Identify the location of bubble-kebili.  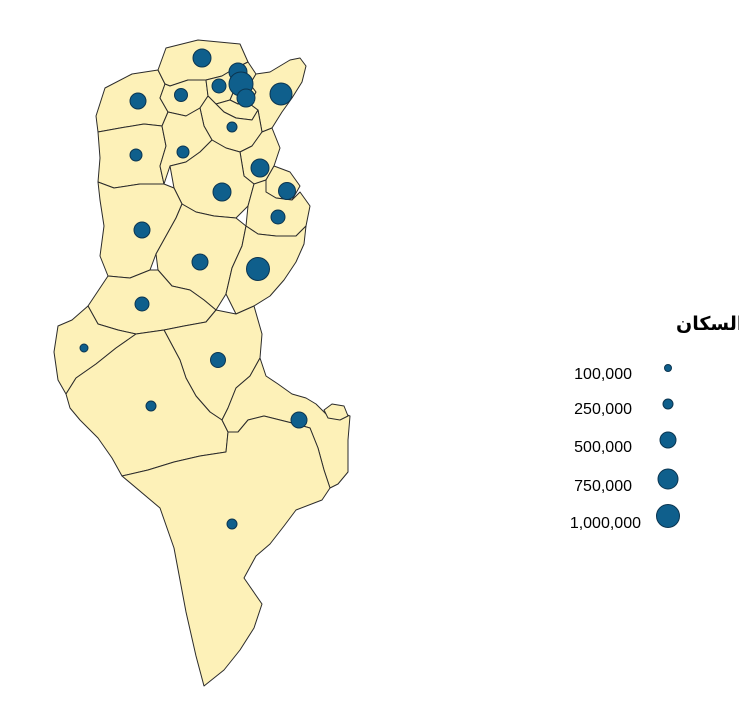
(151, 406).